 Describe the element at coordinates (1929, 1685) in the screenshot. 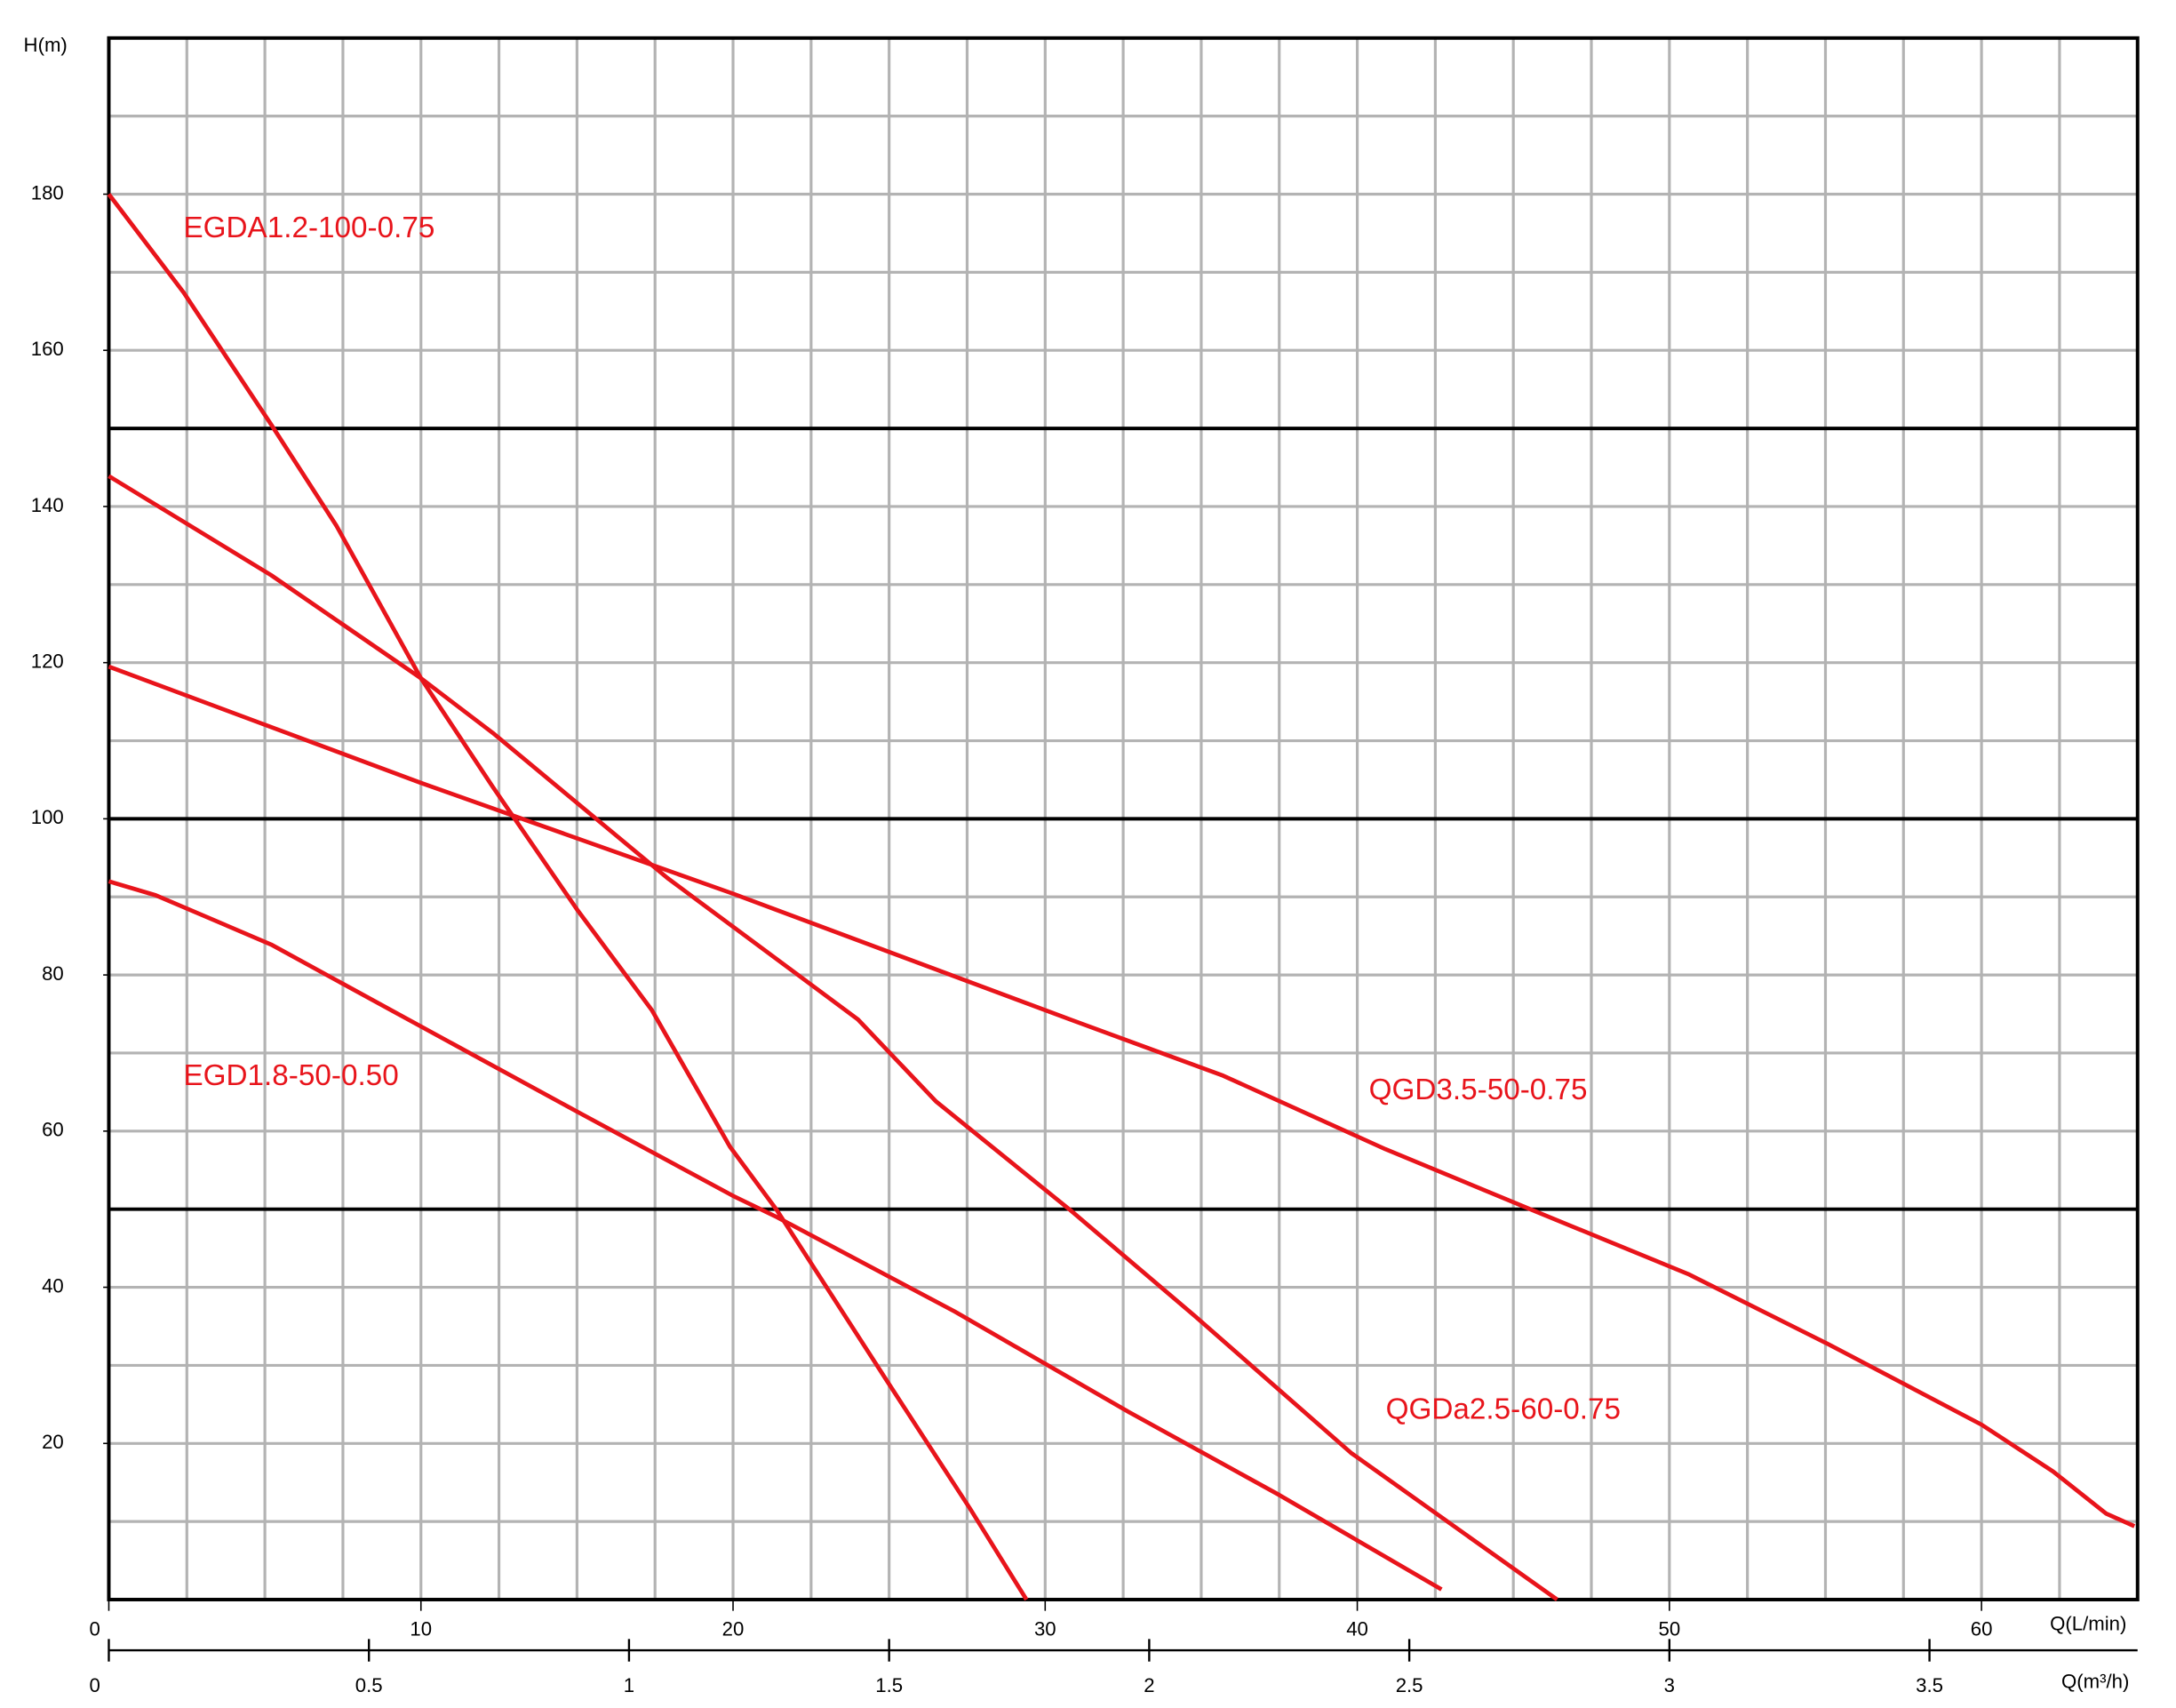

I see `x2-tick-label: 3.5` at that location.